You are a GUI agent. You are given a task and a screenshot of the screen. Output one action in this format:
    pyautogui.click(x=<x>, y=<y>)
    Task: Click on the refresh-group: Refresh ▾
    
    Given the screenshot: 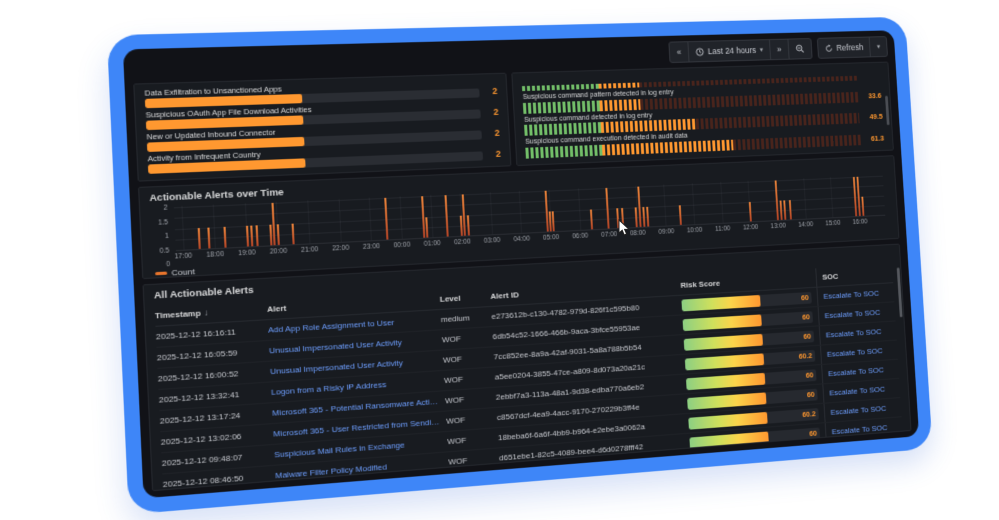 What is the action you would take?
    pyautogui.click(x=852, y=47)
    